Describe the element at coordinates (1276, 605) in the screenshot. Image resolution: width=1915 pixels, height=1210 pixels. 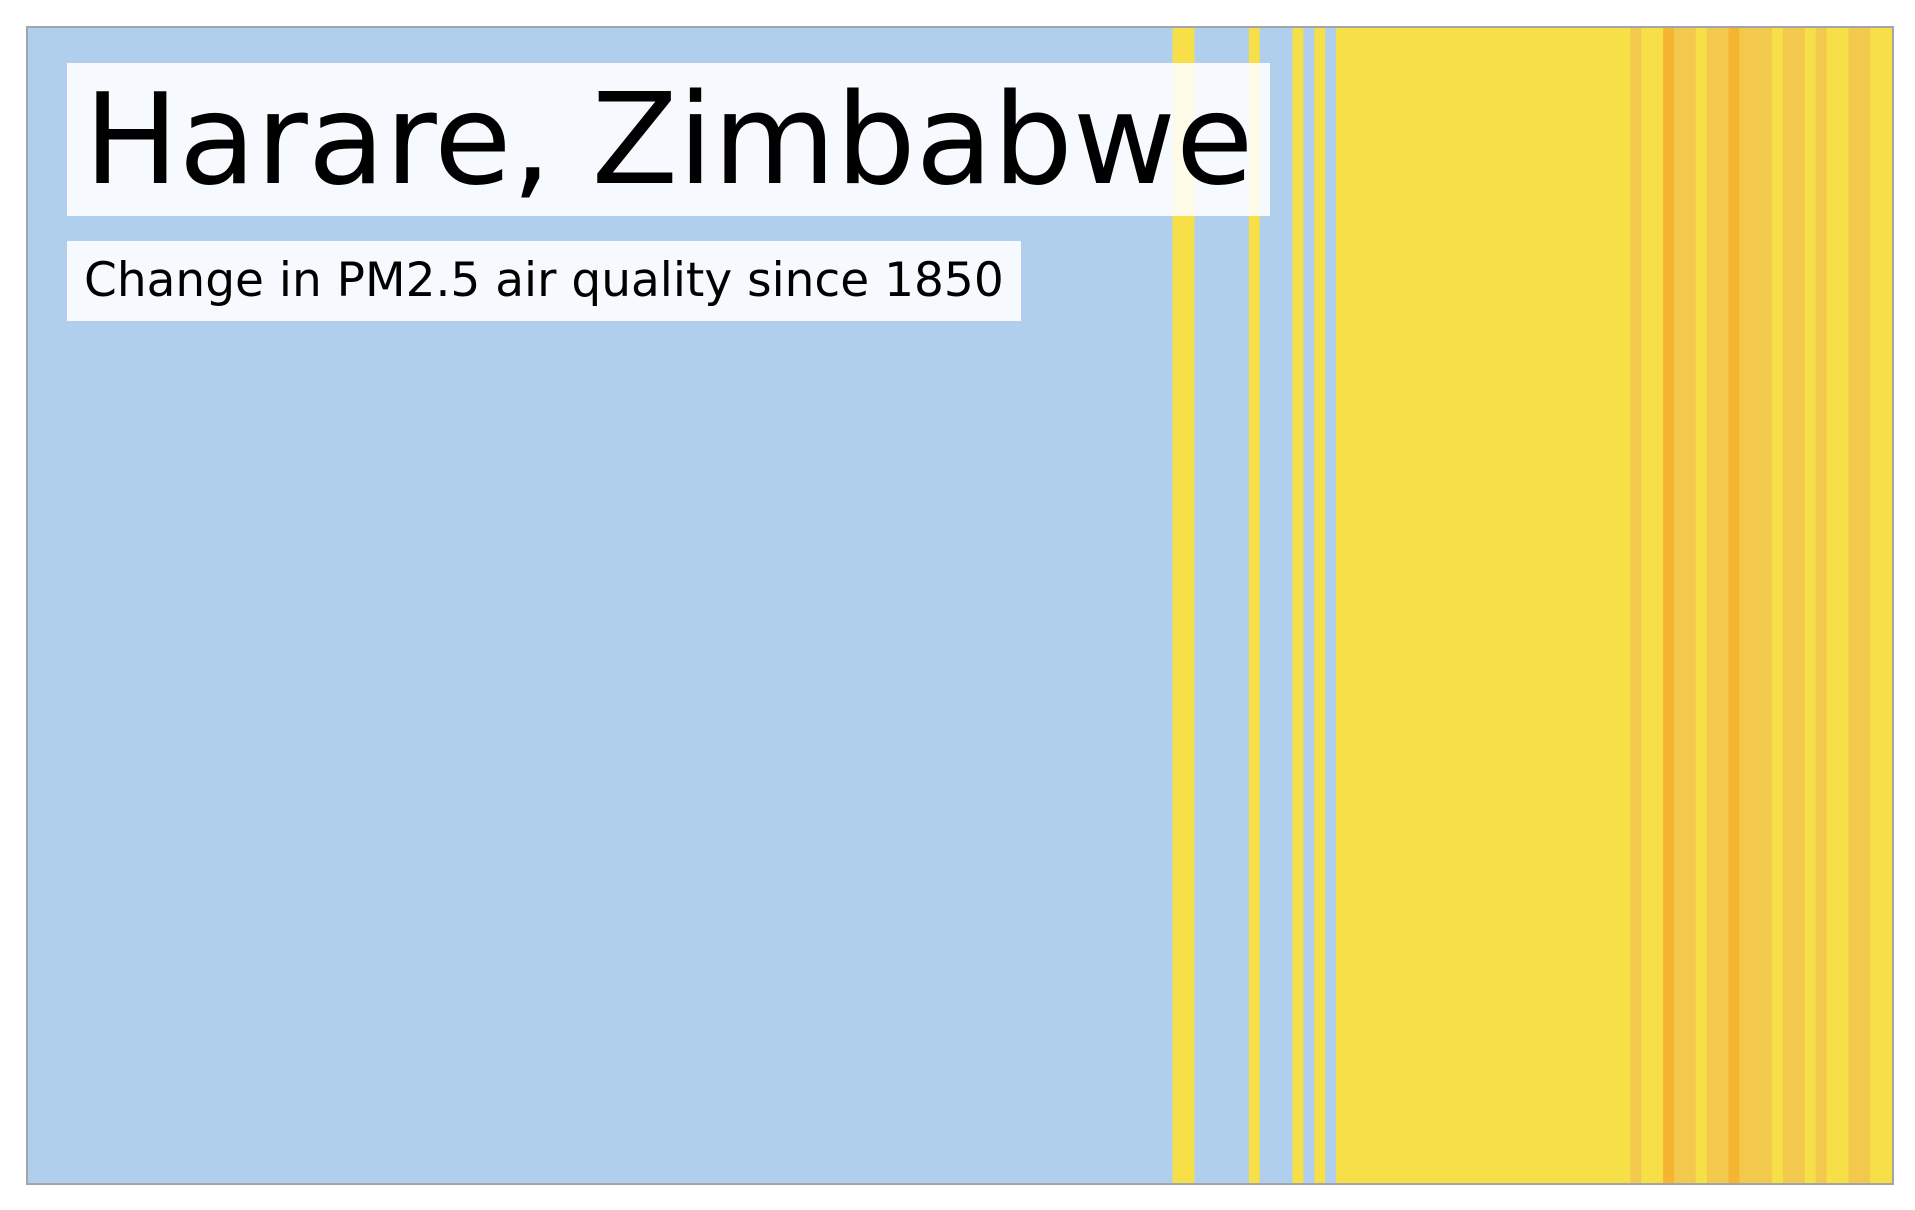
I see `stripe-1963` at that location.